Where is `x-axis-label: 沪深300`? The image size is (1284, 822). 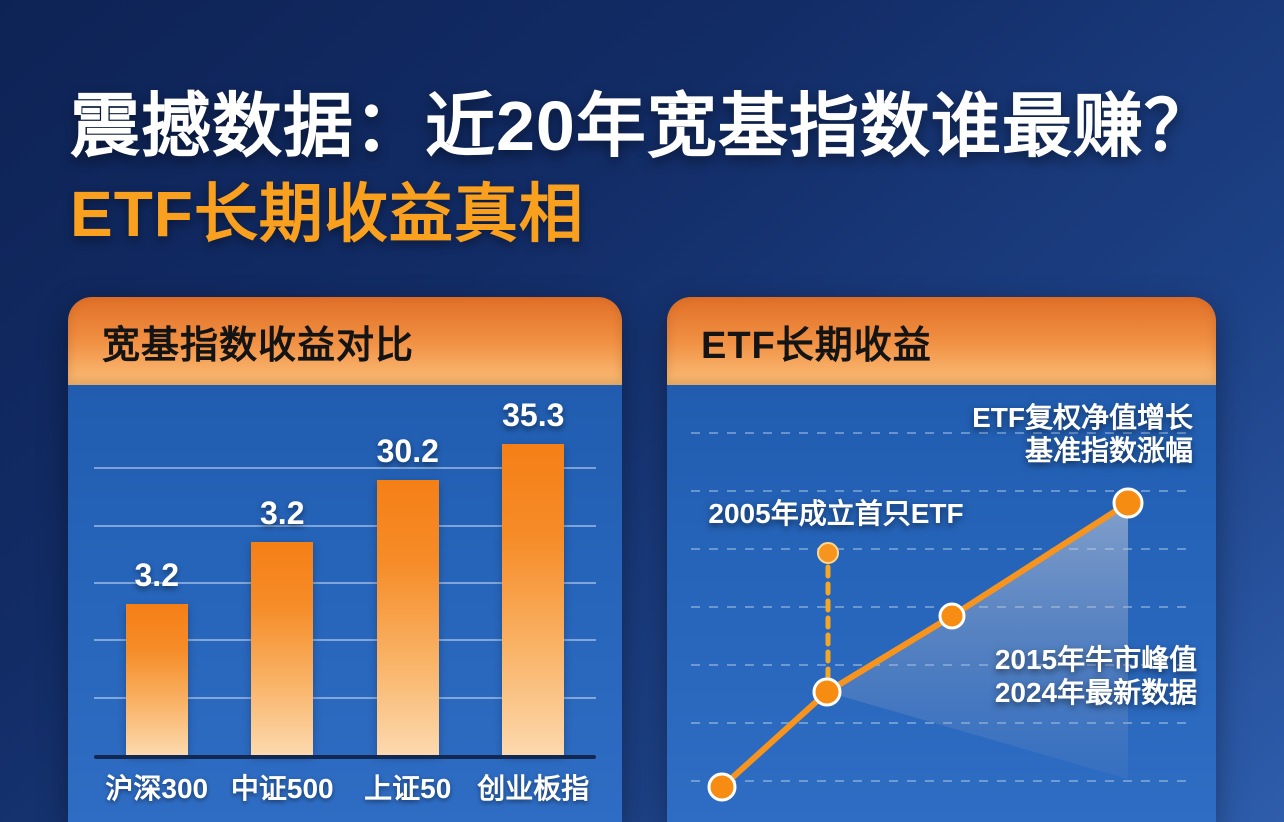 x-axis-label: 沪深300 is located at coordinates (157, 788).